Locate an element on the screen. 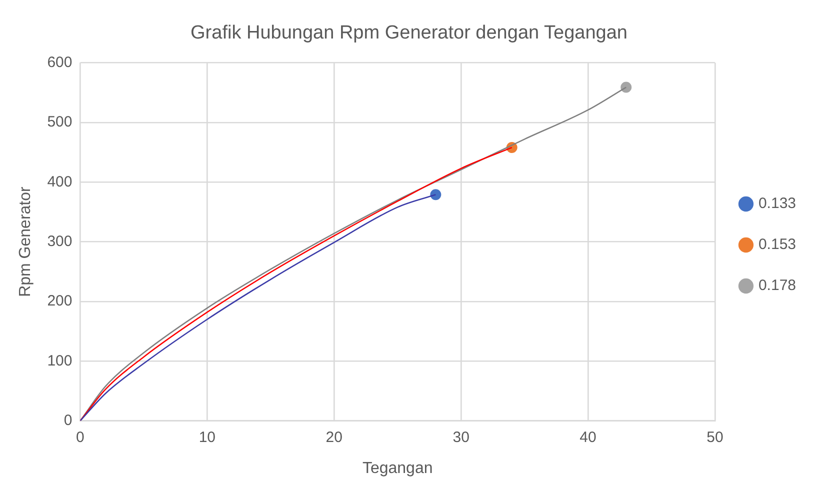  y-axis-title: Rpm Generator is located at coordinates (25, 241).